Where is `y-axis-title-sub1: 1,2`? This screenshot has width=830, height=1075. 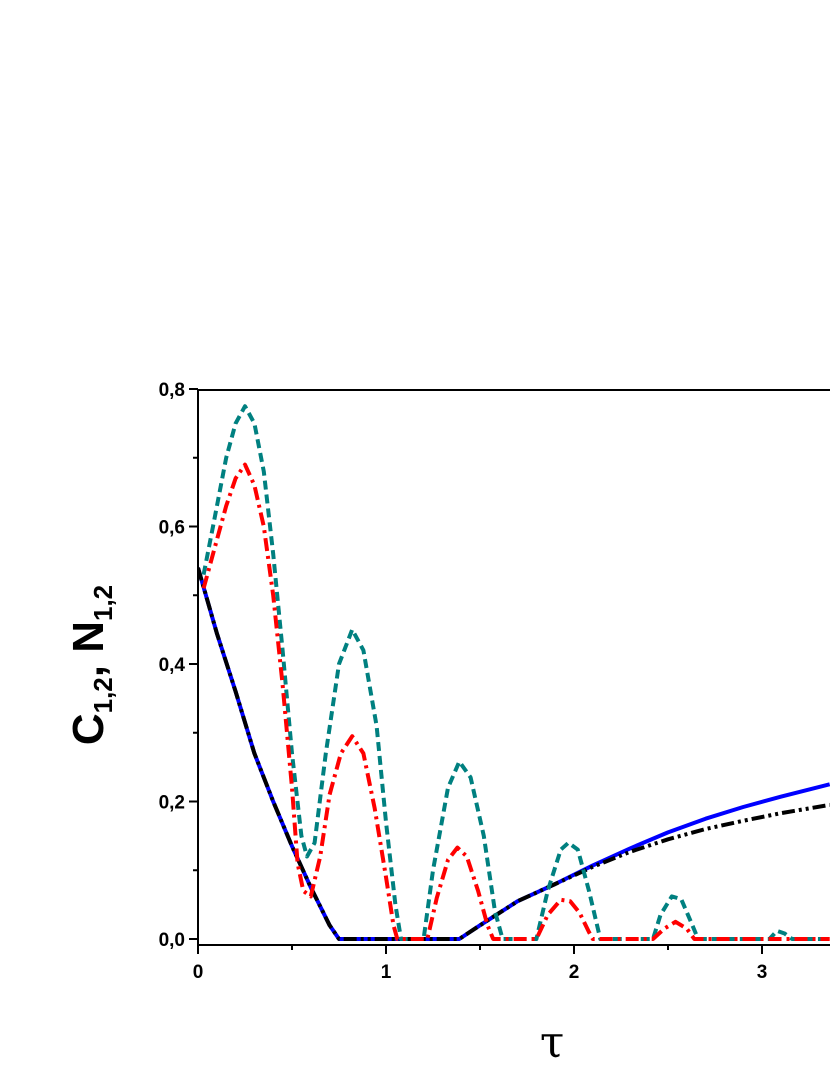
y-axis-title-sub1: 1,2 is located at coordinates (103, 695).